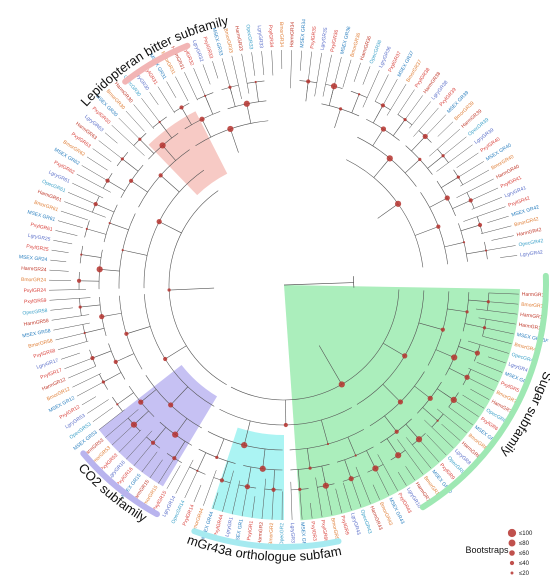  What do you see at coordinates (533, 316) in the screenshot?
I see `tip-label: HarmGR12` at bounding box center [533, 316].